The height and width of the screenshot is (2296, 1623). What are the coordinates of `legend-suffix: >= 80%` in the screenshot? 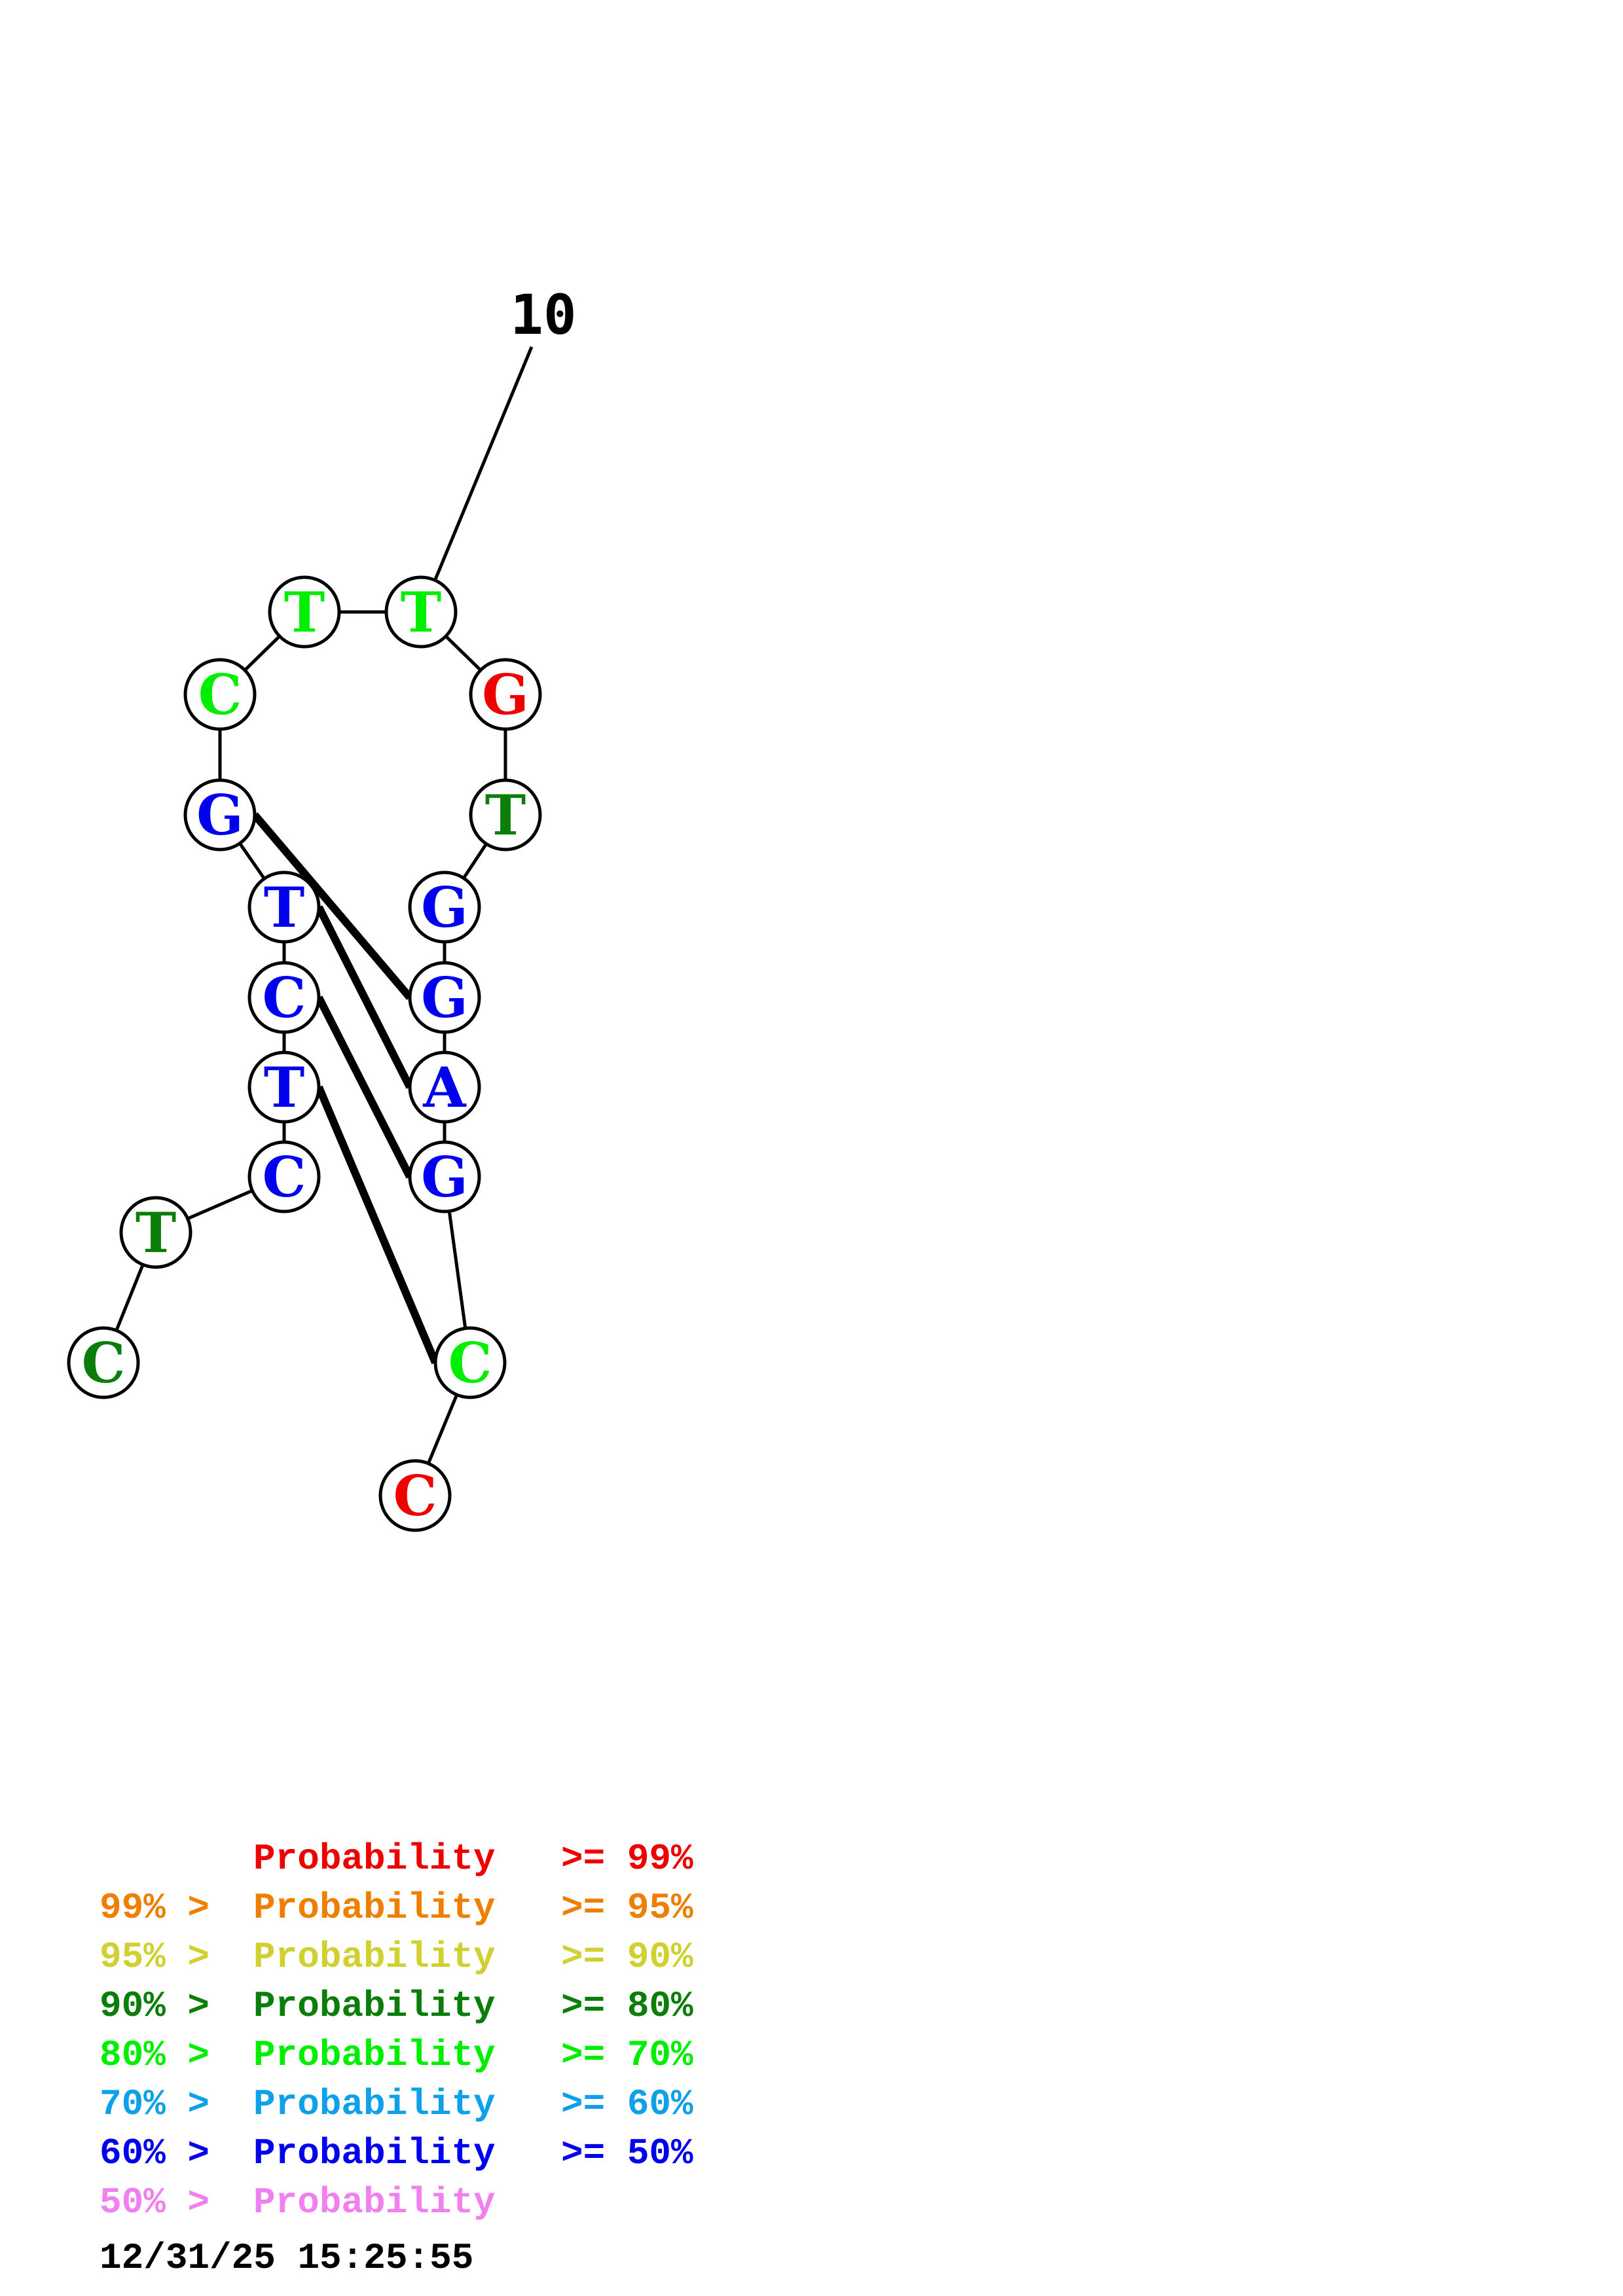 It's located at (627, 2006).